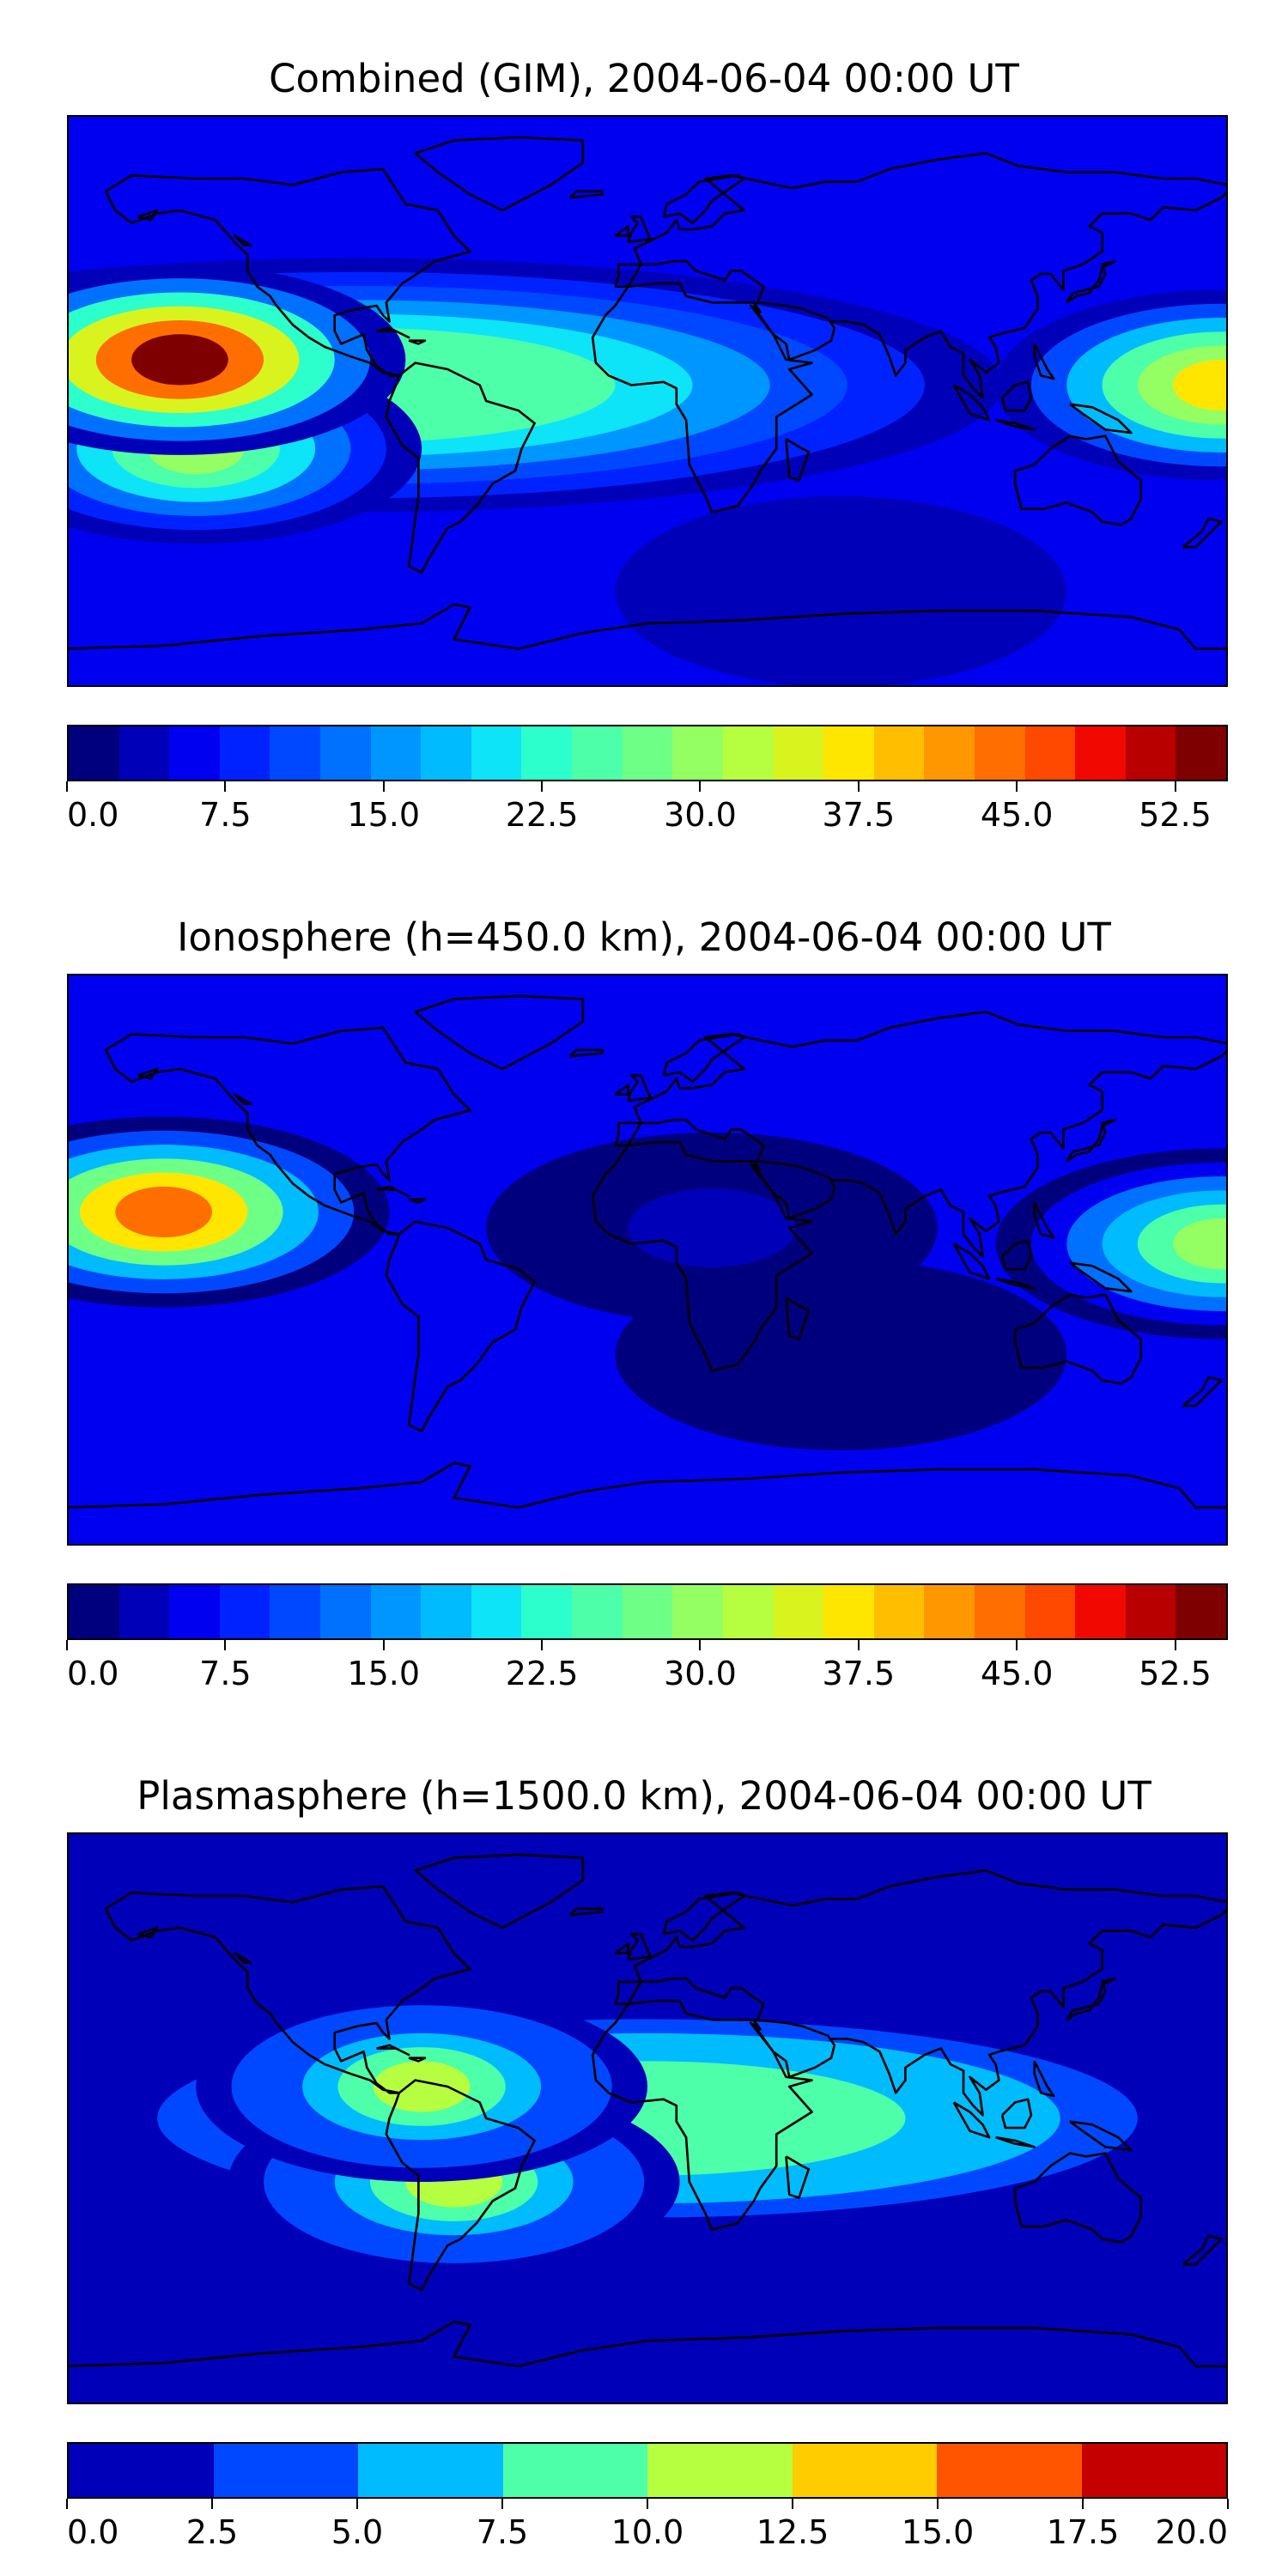  Describe the element at coordinates (503, 2532) in the screenshot. I see `colorbar-tick-label: 7.5` at that location.